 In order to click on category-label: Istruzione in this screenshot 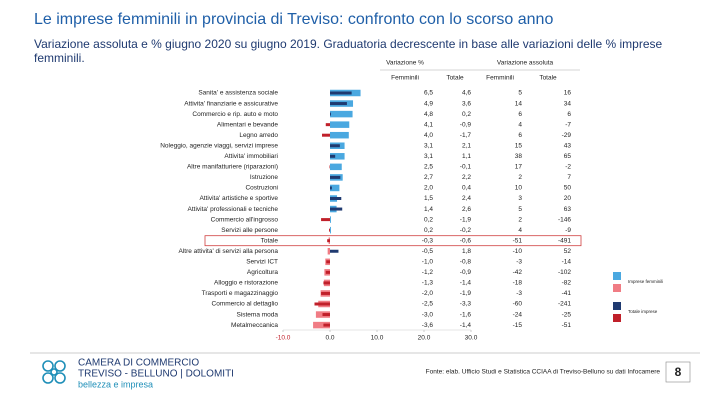, I will do `click(264, 177)`.